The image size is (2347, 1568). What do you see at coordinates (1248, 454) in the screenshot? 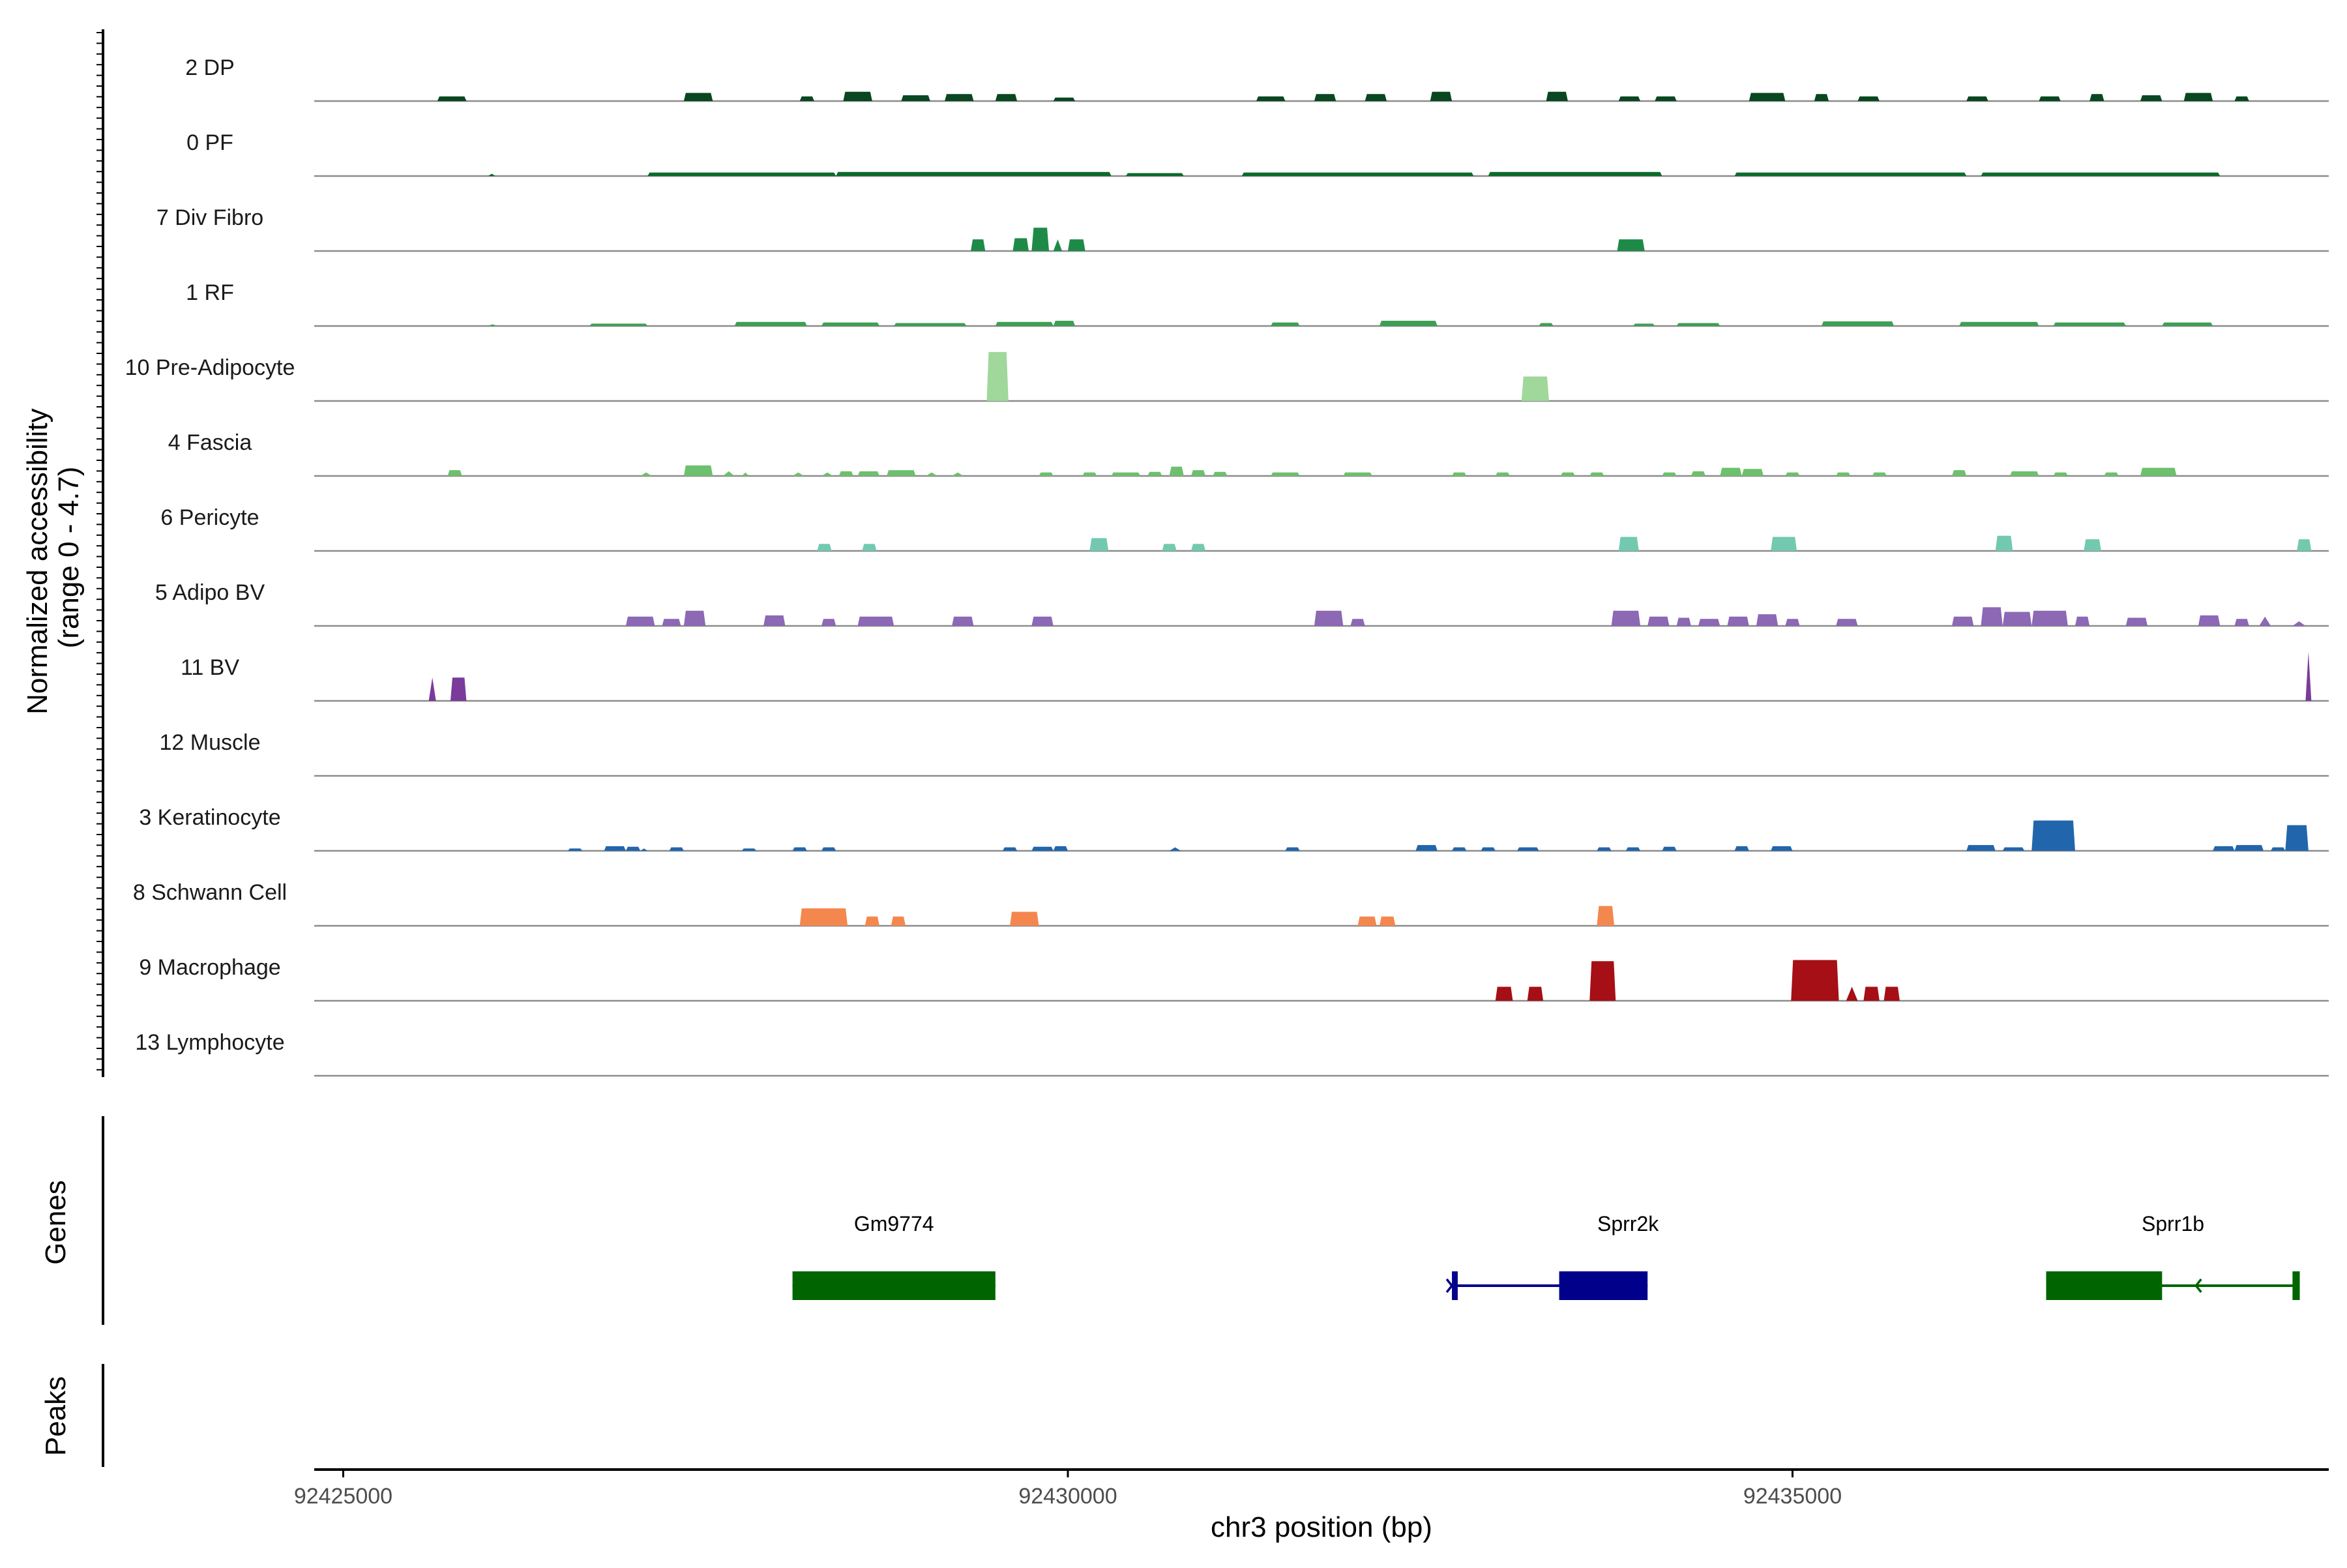
I see `track-4-fascia: 4 Fascia` at bounding box center [1248, 454].